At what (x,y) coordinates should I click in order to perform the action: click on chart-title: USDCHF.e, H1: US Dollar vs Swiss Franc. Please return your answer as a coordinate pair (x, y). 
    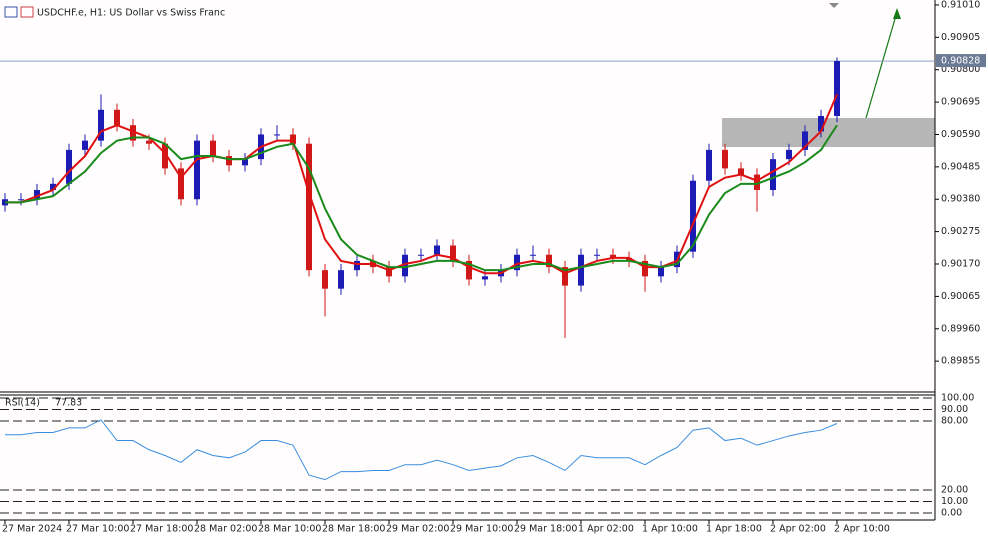
    Looking at the image, I should click on (131, 13).